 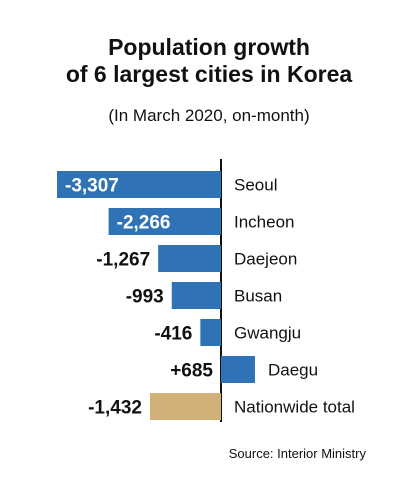 I want to click on category-label-busan: Busan, so click(x=258, y=296).